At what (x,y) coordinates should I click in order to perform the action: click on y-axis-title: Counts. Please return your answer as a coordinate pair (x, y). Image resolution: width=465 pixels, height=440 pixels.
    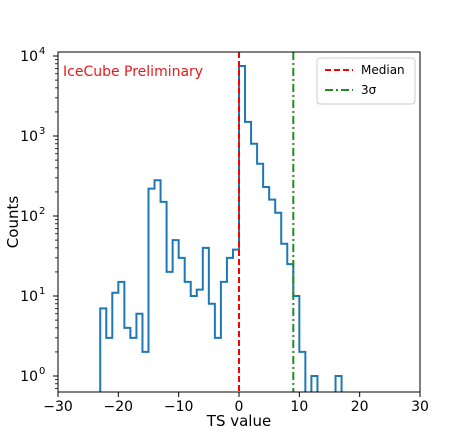
    Looking at the image, I should click on (13, 222).